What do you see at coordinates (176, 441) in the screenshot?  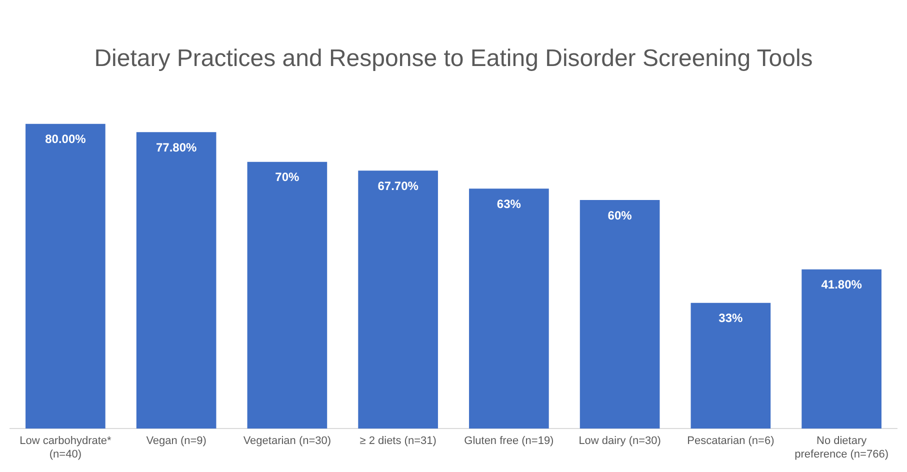 I see `x-tick-label: Vegan (n=9)` at bounding box center [176, 441].